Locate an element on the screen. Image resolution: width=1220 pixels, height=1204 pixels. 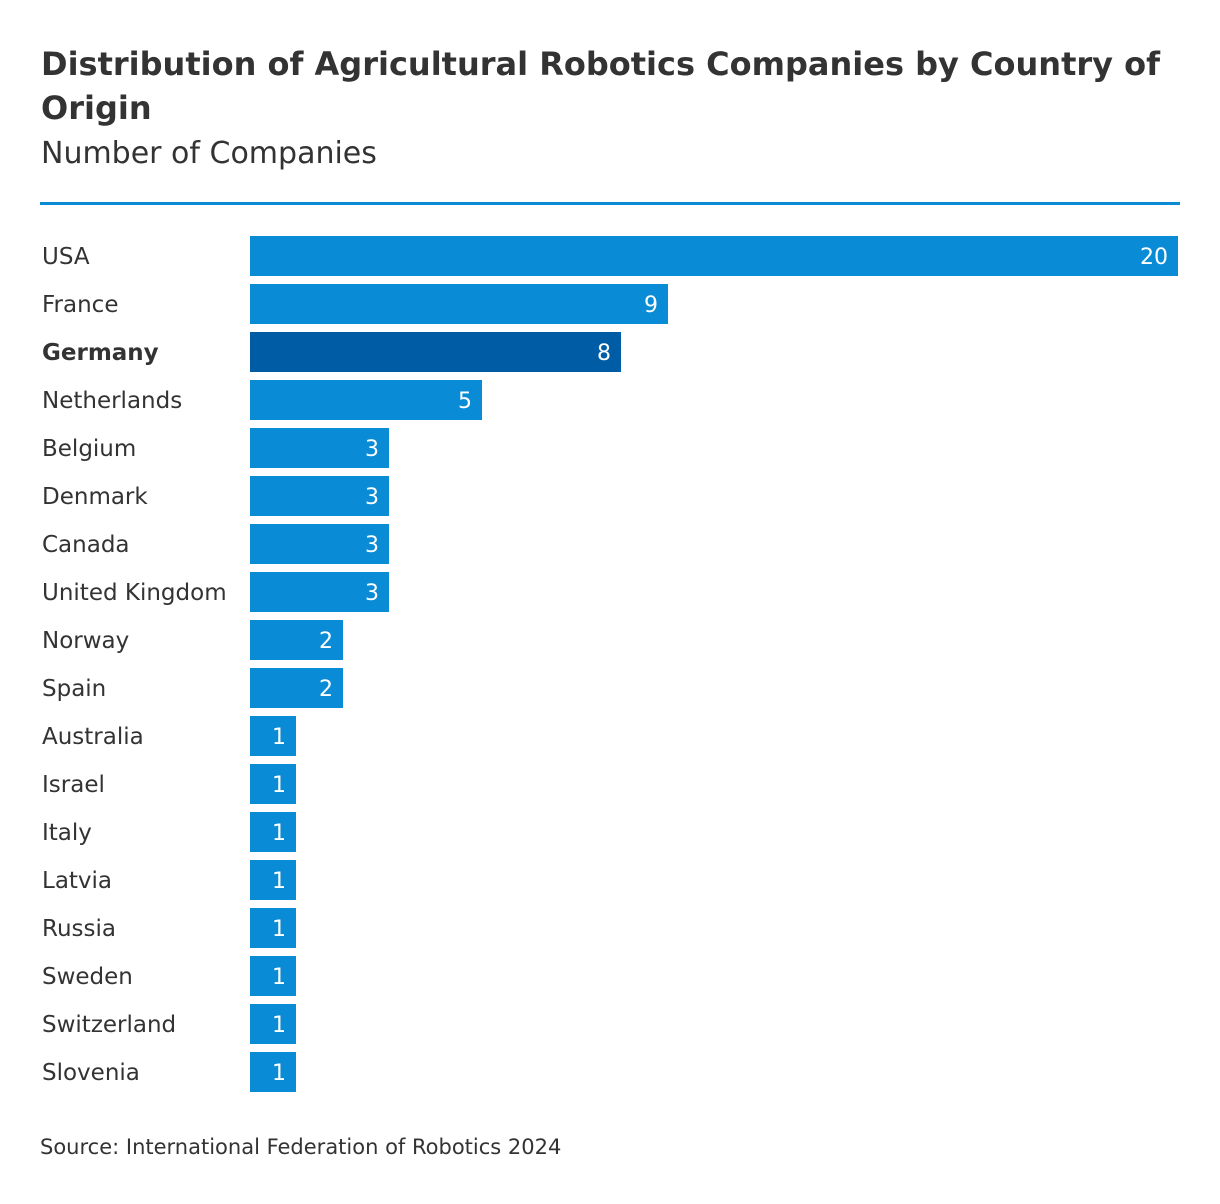
bar-australia is located at coordinates (273, 736).